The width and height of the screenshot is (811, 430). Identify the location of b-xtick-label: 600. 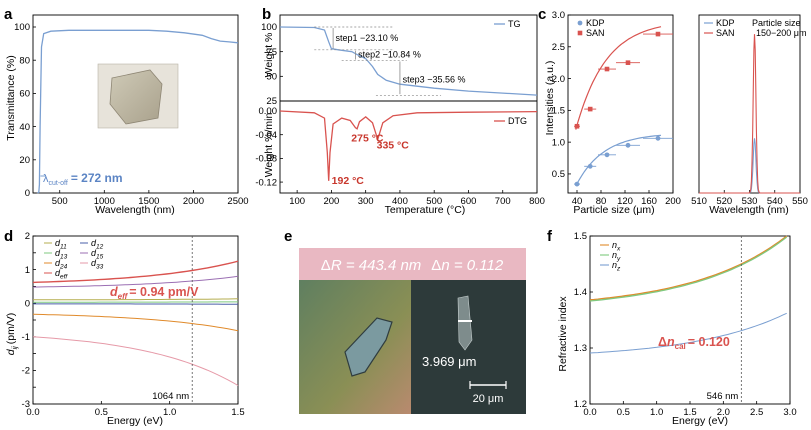
(469, 201).